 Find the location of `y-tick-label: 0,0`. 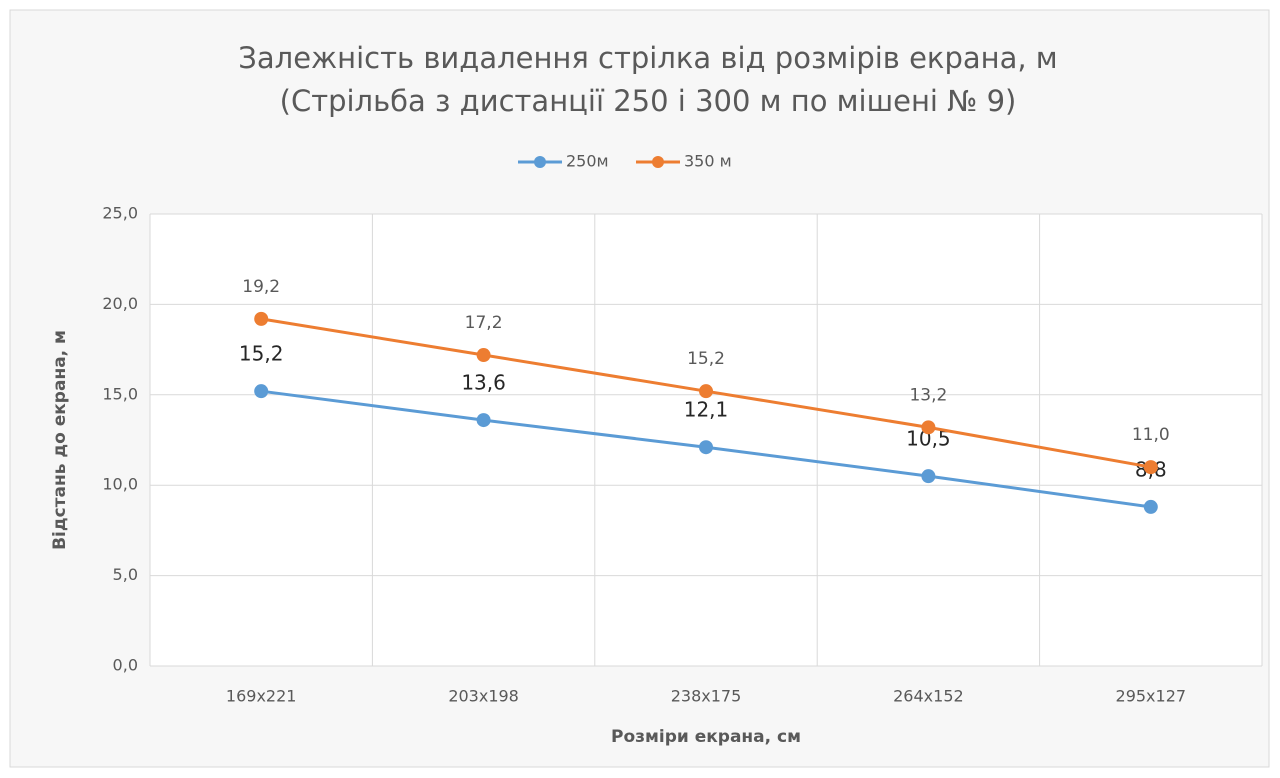

y-tick-label: 0,0 is located at coordinates (125, 665).